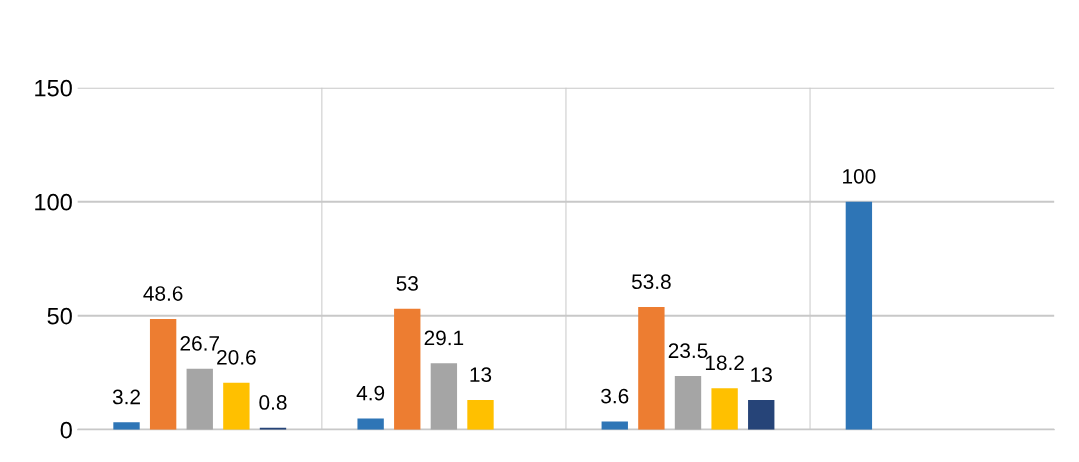 The width and height of the screenshot is (1079, 462). I want to click on y-tick-label: 150, so click(53, 88).